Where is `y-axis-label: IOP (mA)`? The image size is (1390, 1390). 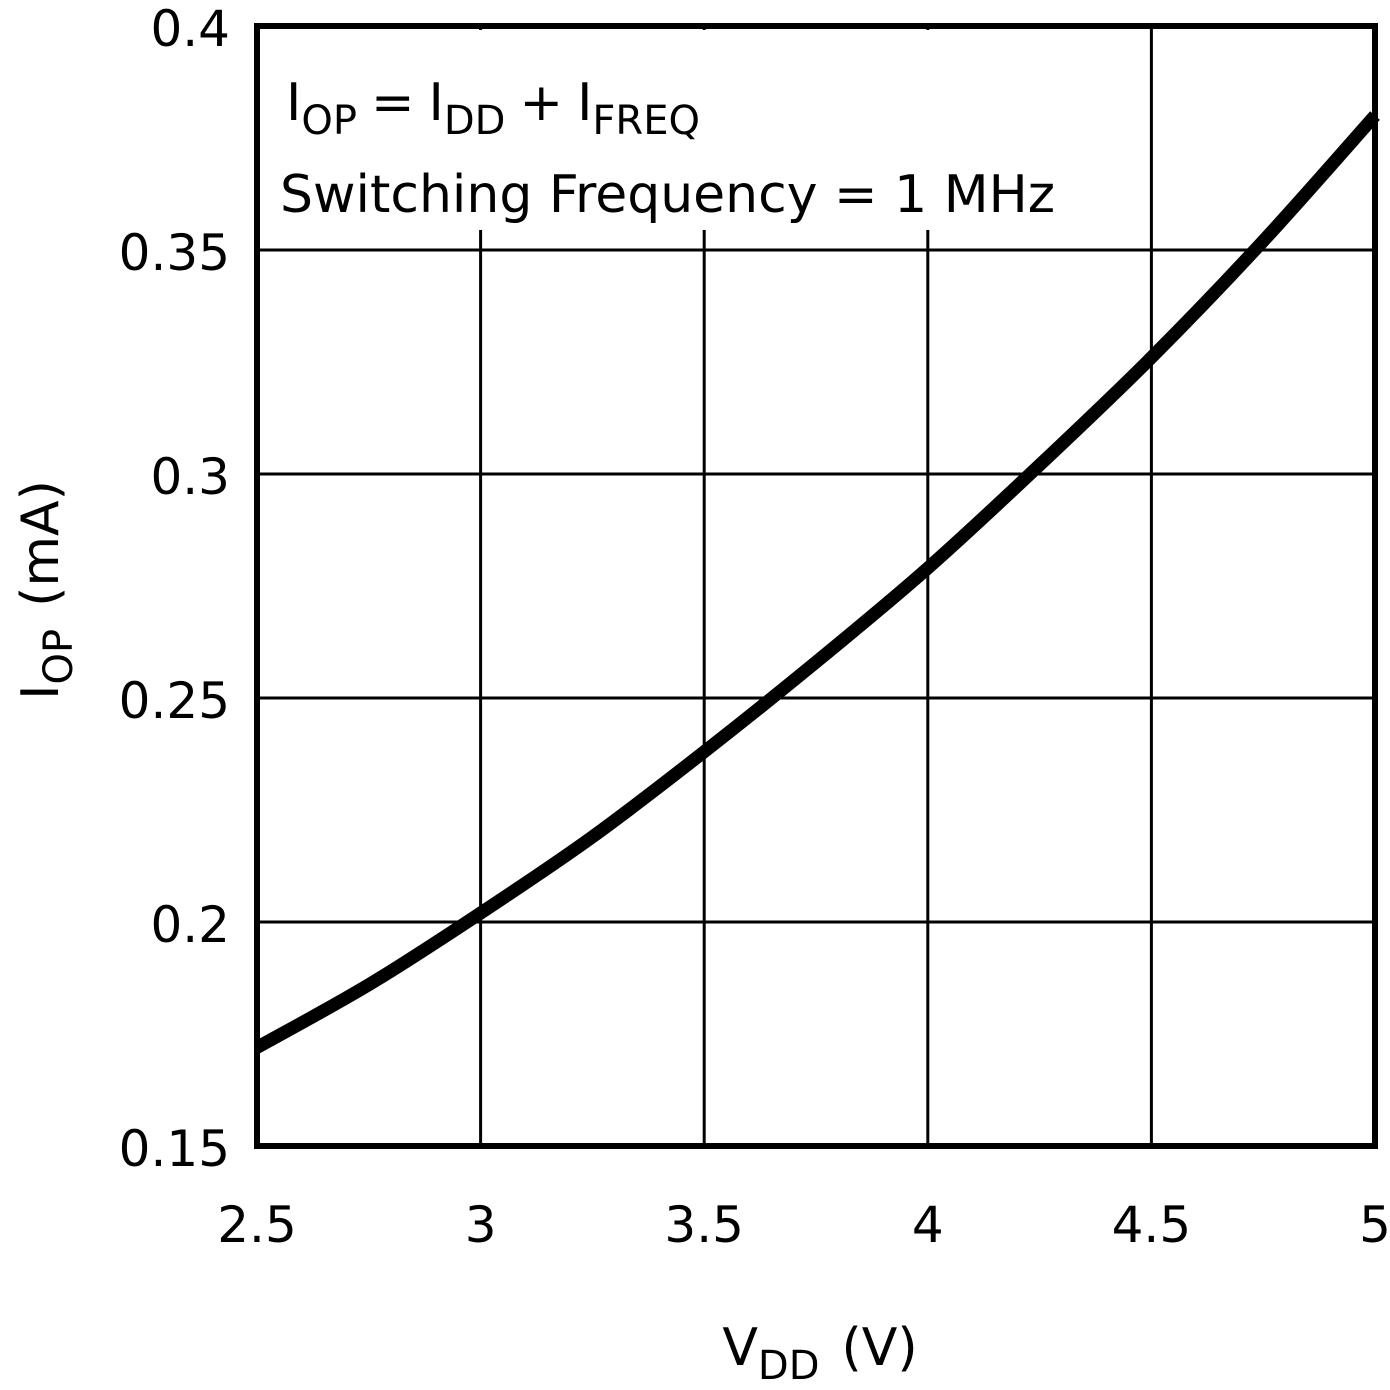 y-axis-label: IOP (mA) is located at coordinates (46, 590).